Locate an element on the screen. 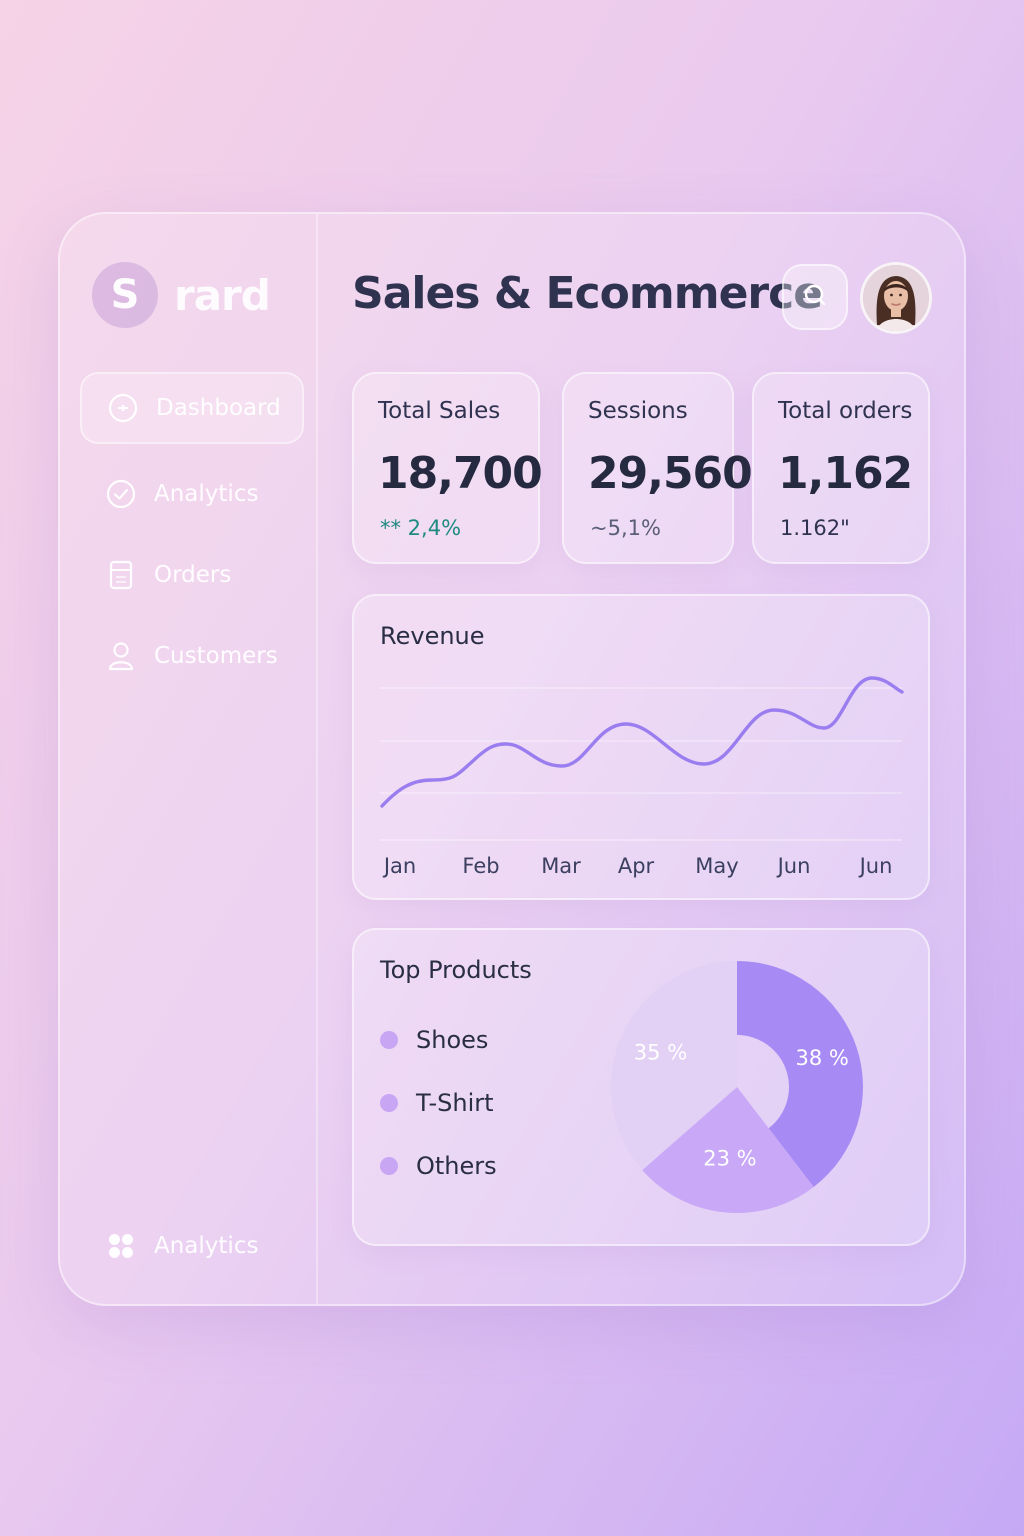  legend-label: T-Shirt is located at coordinates (455, 1103).